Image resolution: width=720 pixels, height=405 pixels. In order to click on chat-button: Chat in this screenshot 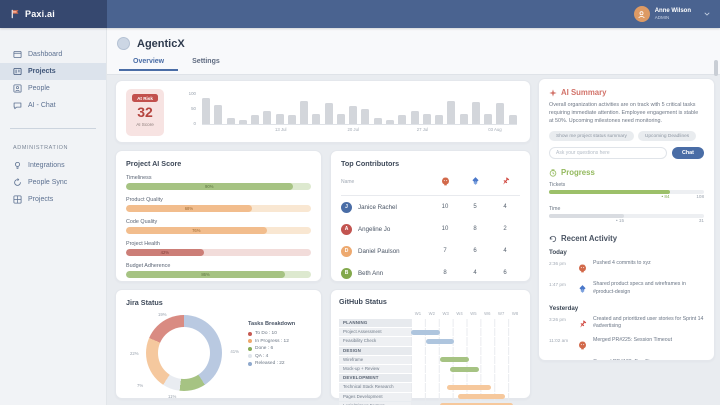, I will do `click(688, 153)`.